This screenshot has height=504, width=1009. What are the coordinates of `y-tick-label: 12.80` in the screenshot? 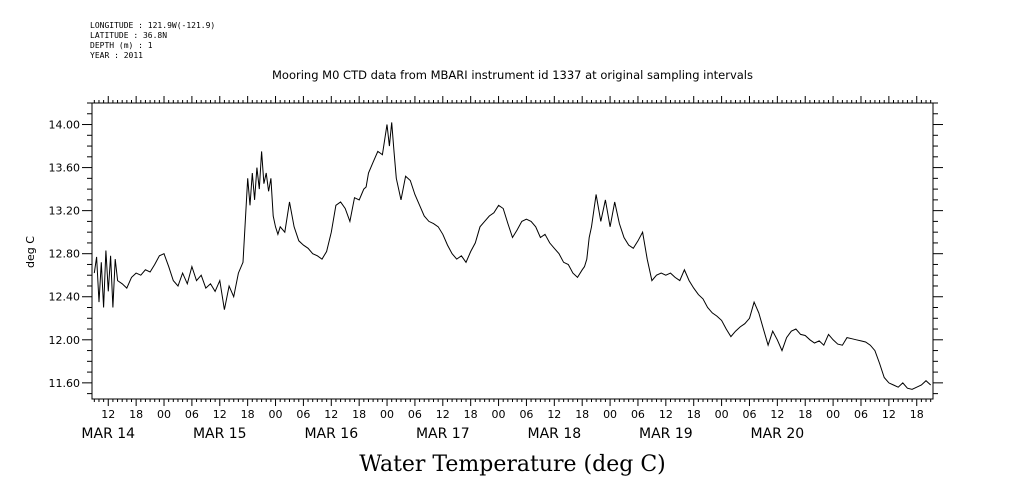 It's located at (65, 254).